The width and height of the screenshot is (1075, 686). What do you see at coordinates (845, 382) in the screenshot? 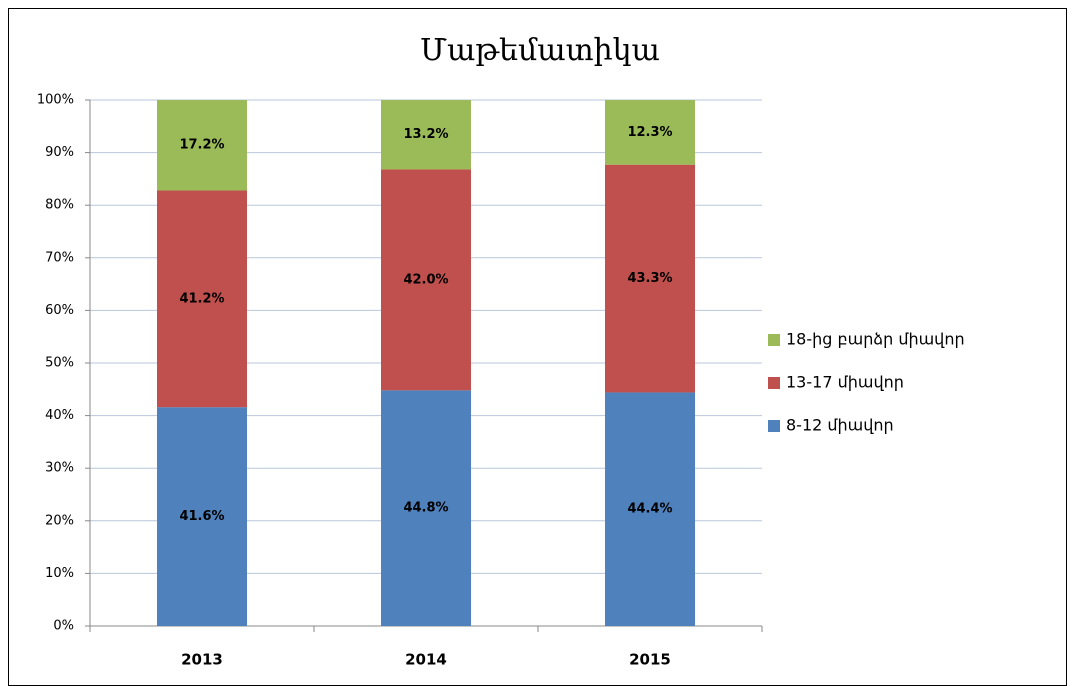
I see `legend-label: 13-17 միավոր` at bounding box center [845, 382].